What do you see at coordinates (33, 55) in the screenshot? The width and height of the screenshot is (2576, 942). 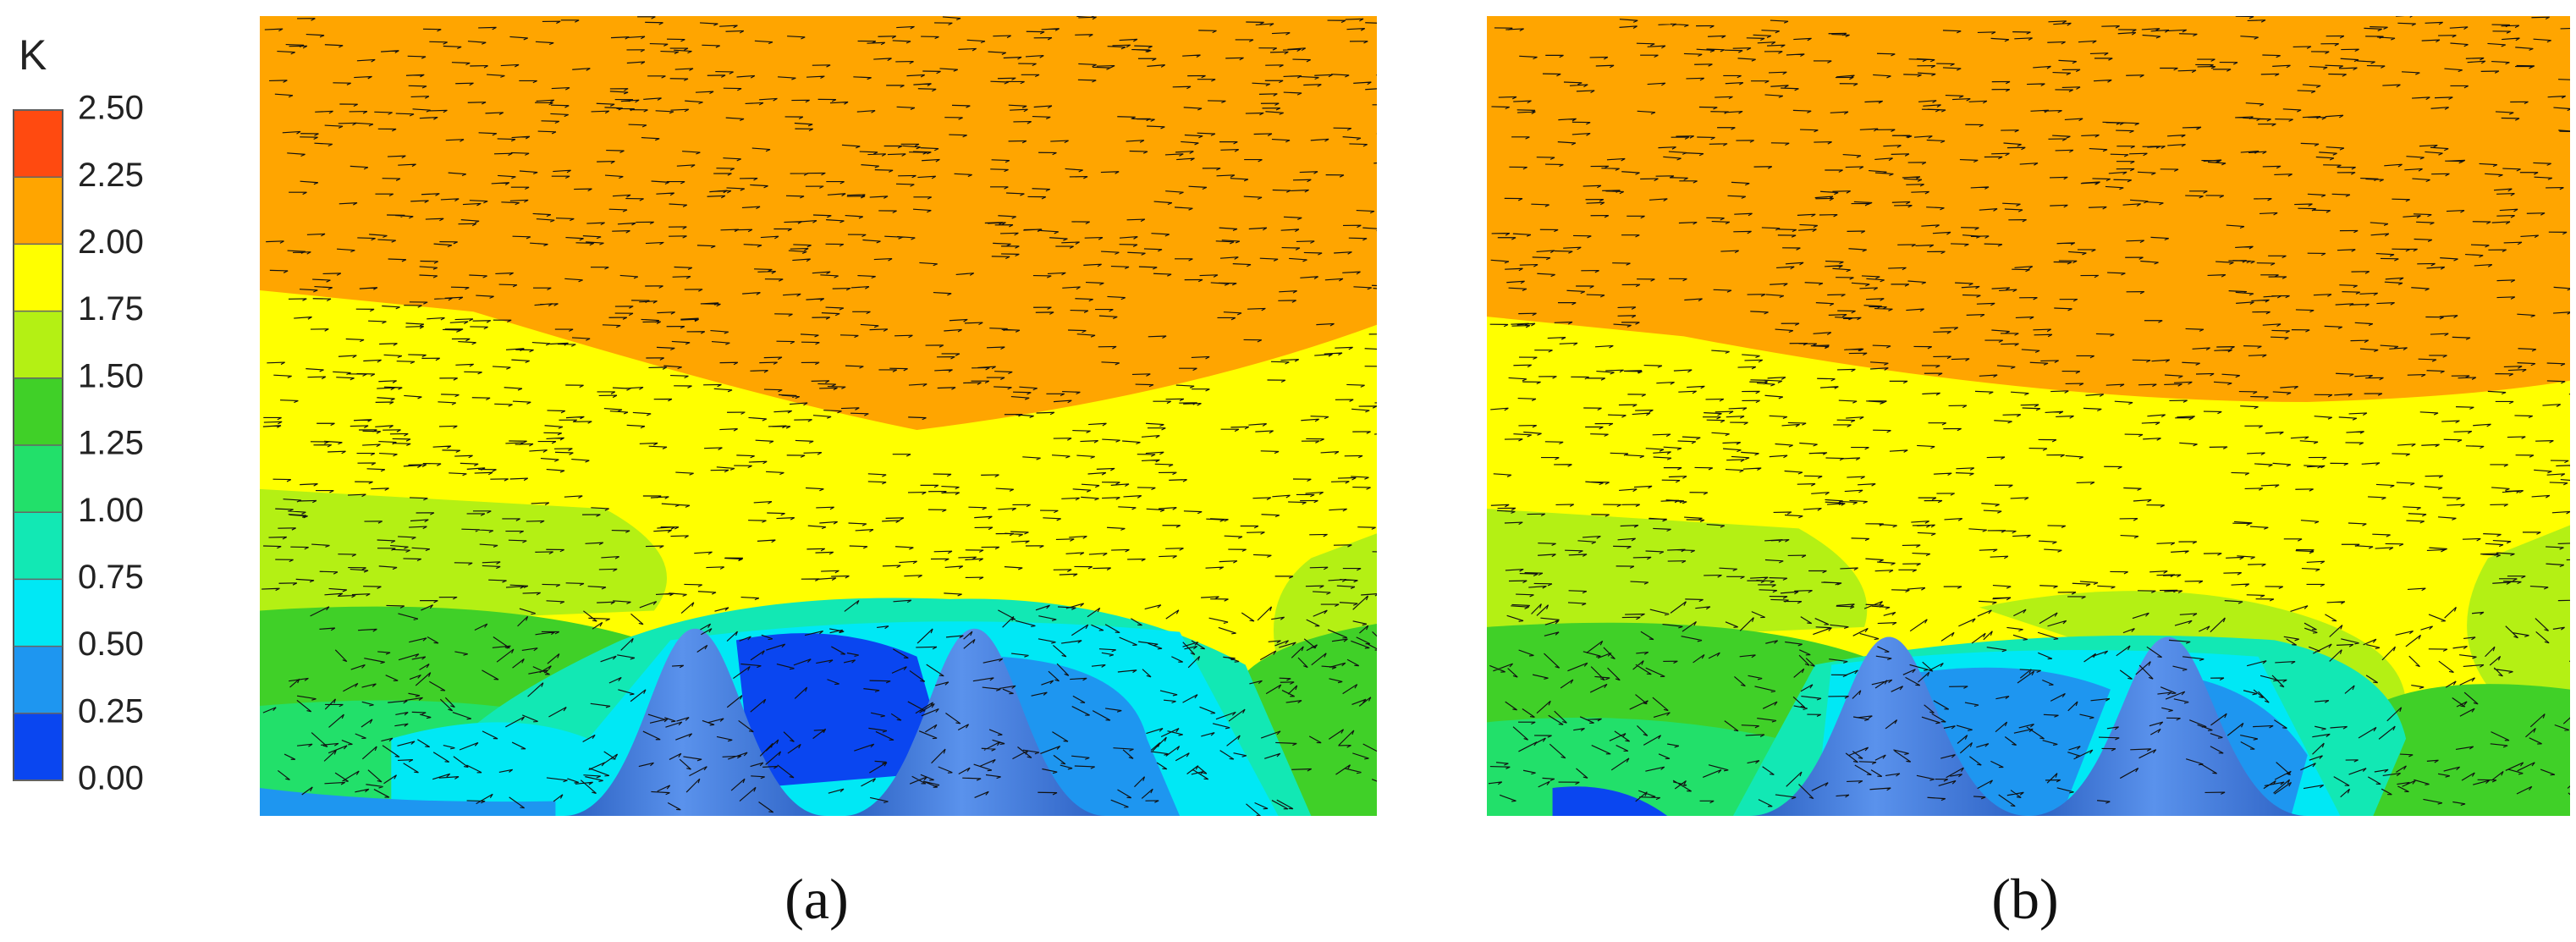 I see `colorbar-title: K` at bounding box center [33, 55].